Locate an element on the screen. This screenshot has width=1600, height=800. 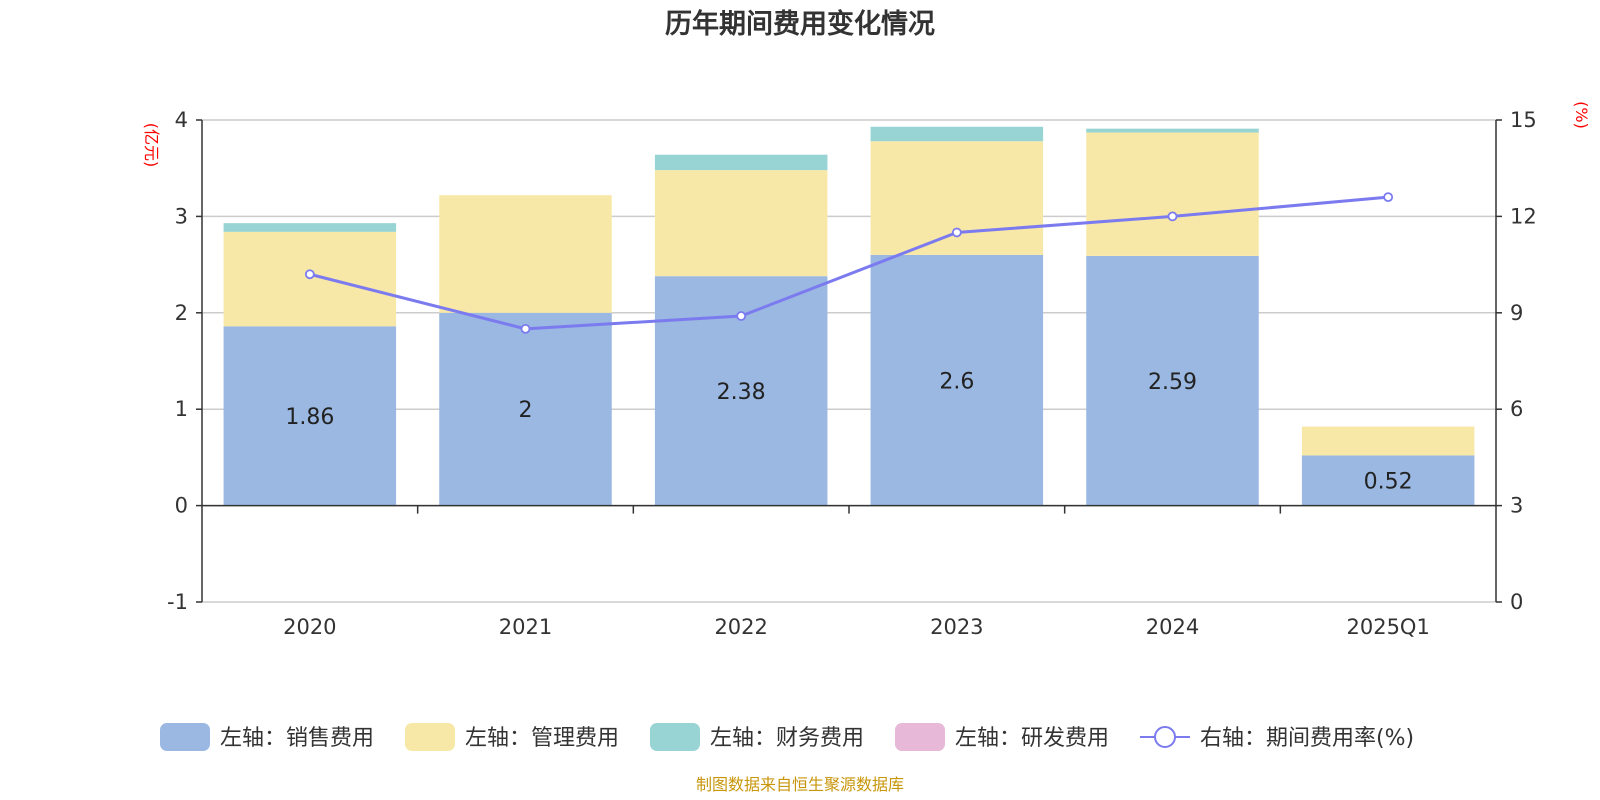
left-axis-tick-label: 3 is located at coordinates (181, 216).